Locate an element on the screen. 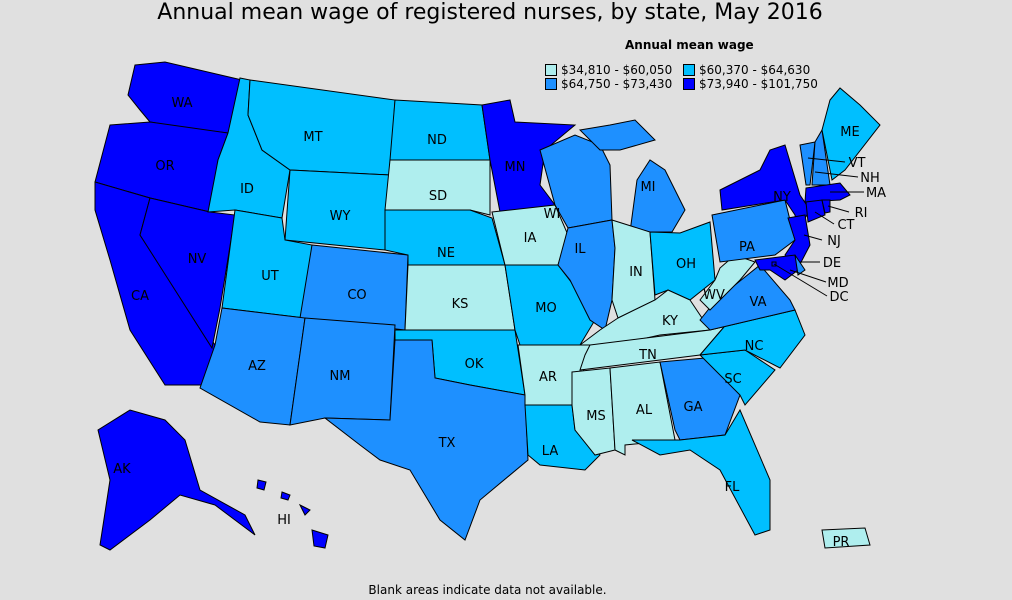 This screenshot has height=600, width=1012. state-label: IN is located at coordinates (636, 272).